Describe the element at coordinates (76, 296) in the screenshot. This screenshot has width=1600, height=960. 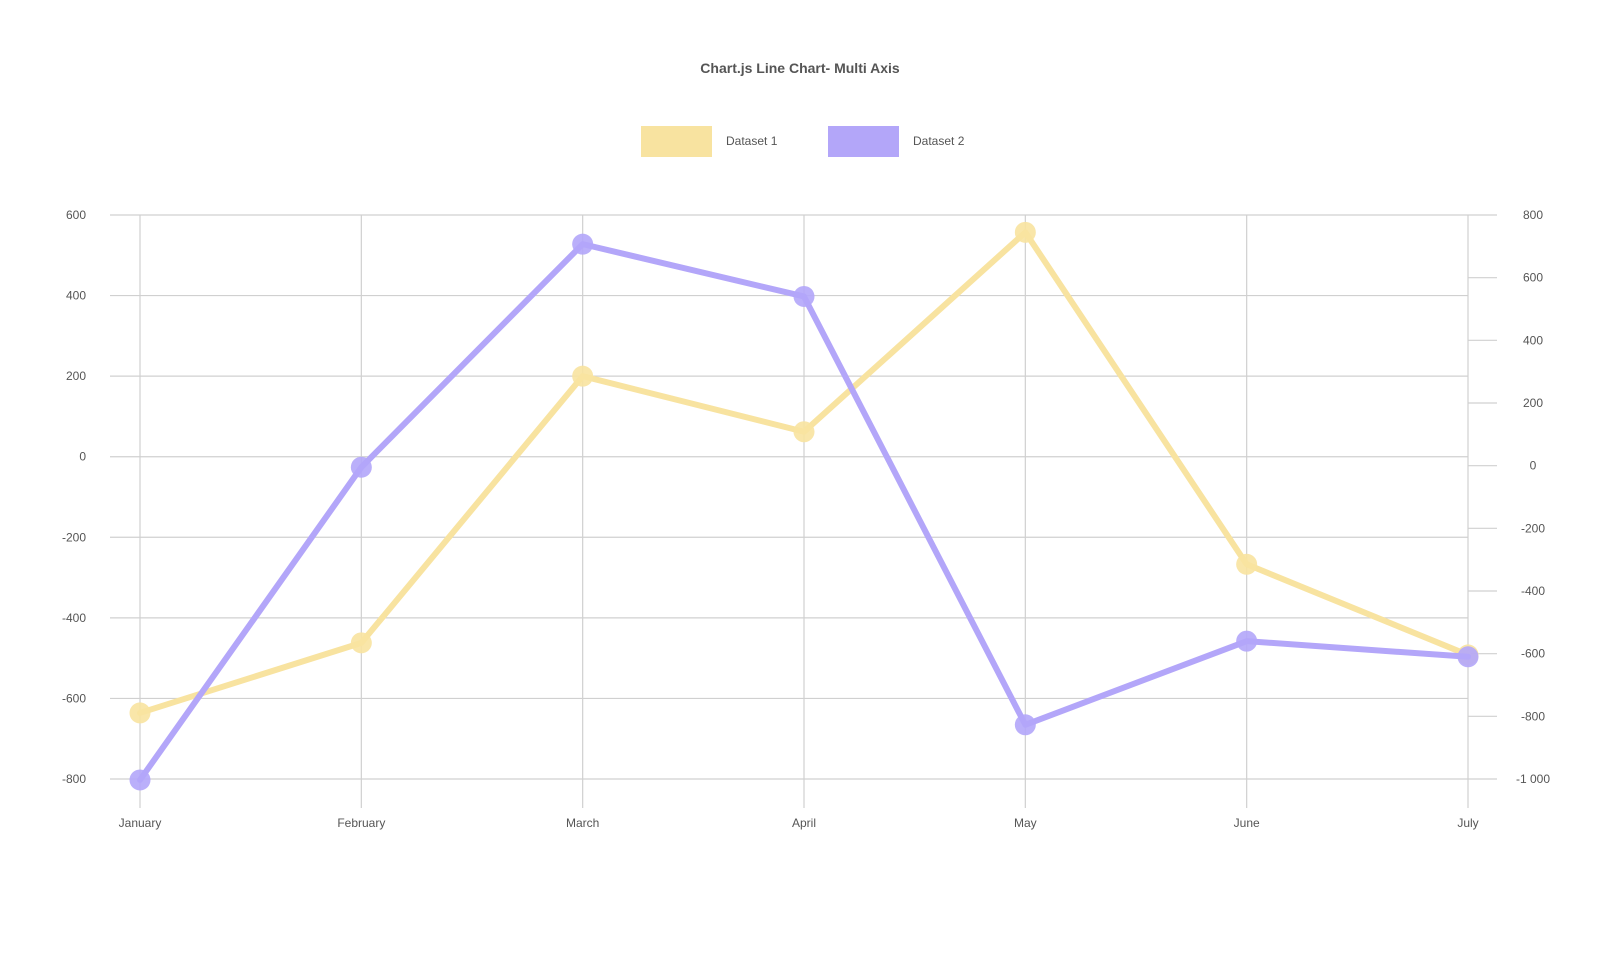
I see `y-left-tick-label: 400` at that location.